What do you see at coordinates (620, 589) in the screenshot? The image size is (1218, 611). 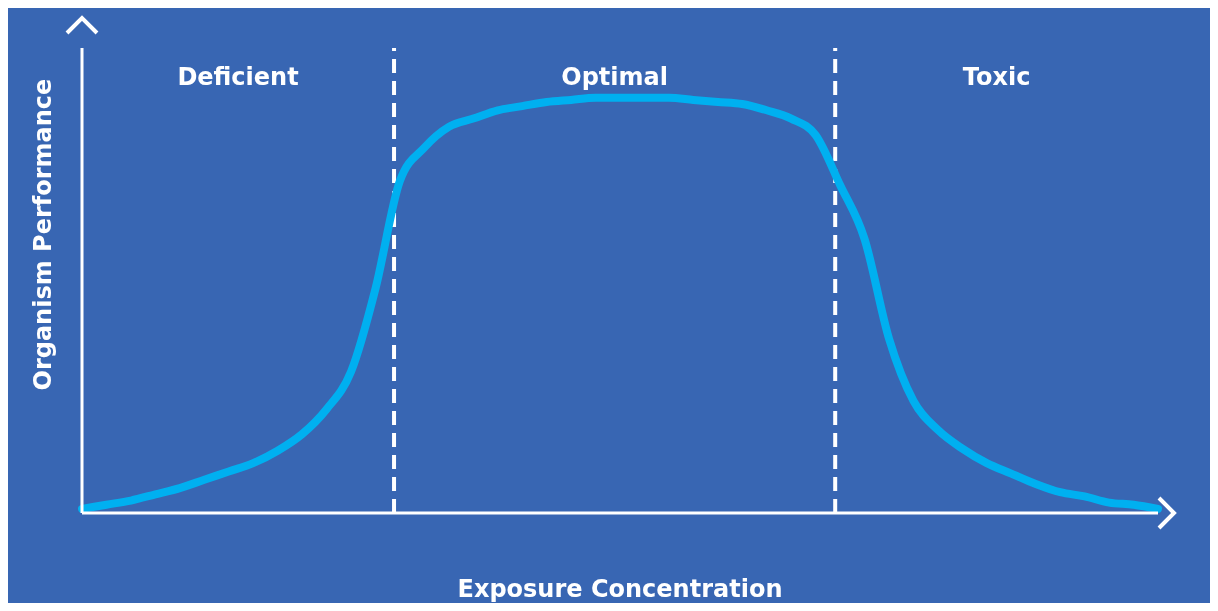 I see `x-axis-title: Exposure Concentration` at bounding box center [620, 589].